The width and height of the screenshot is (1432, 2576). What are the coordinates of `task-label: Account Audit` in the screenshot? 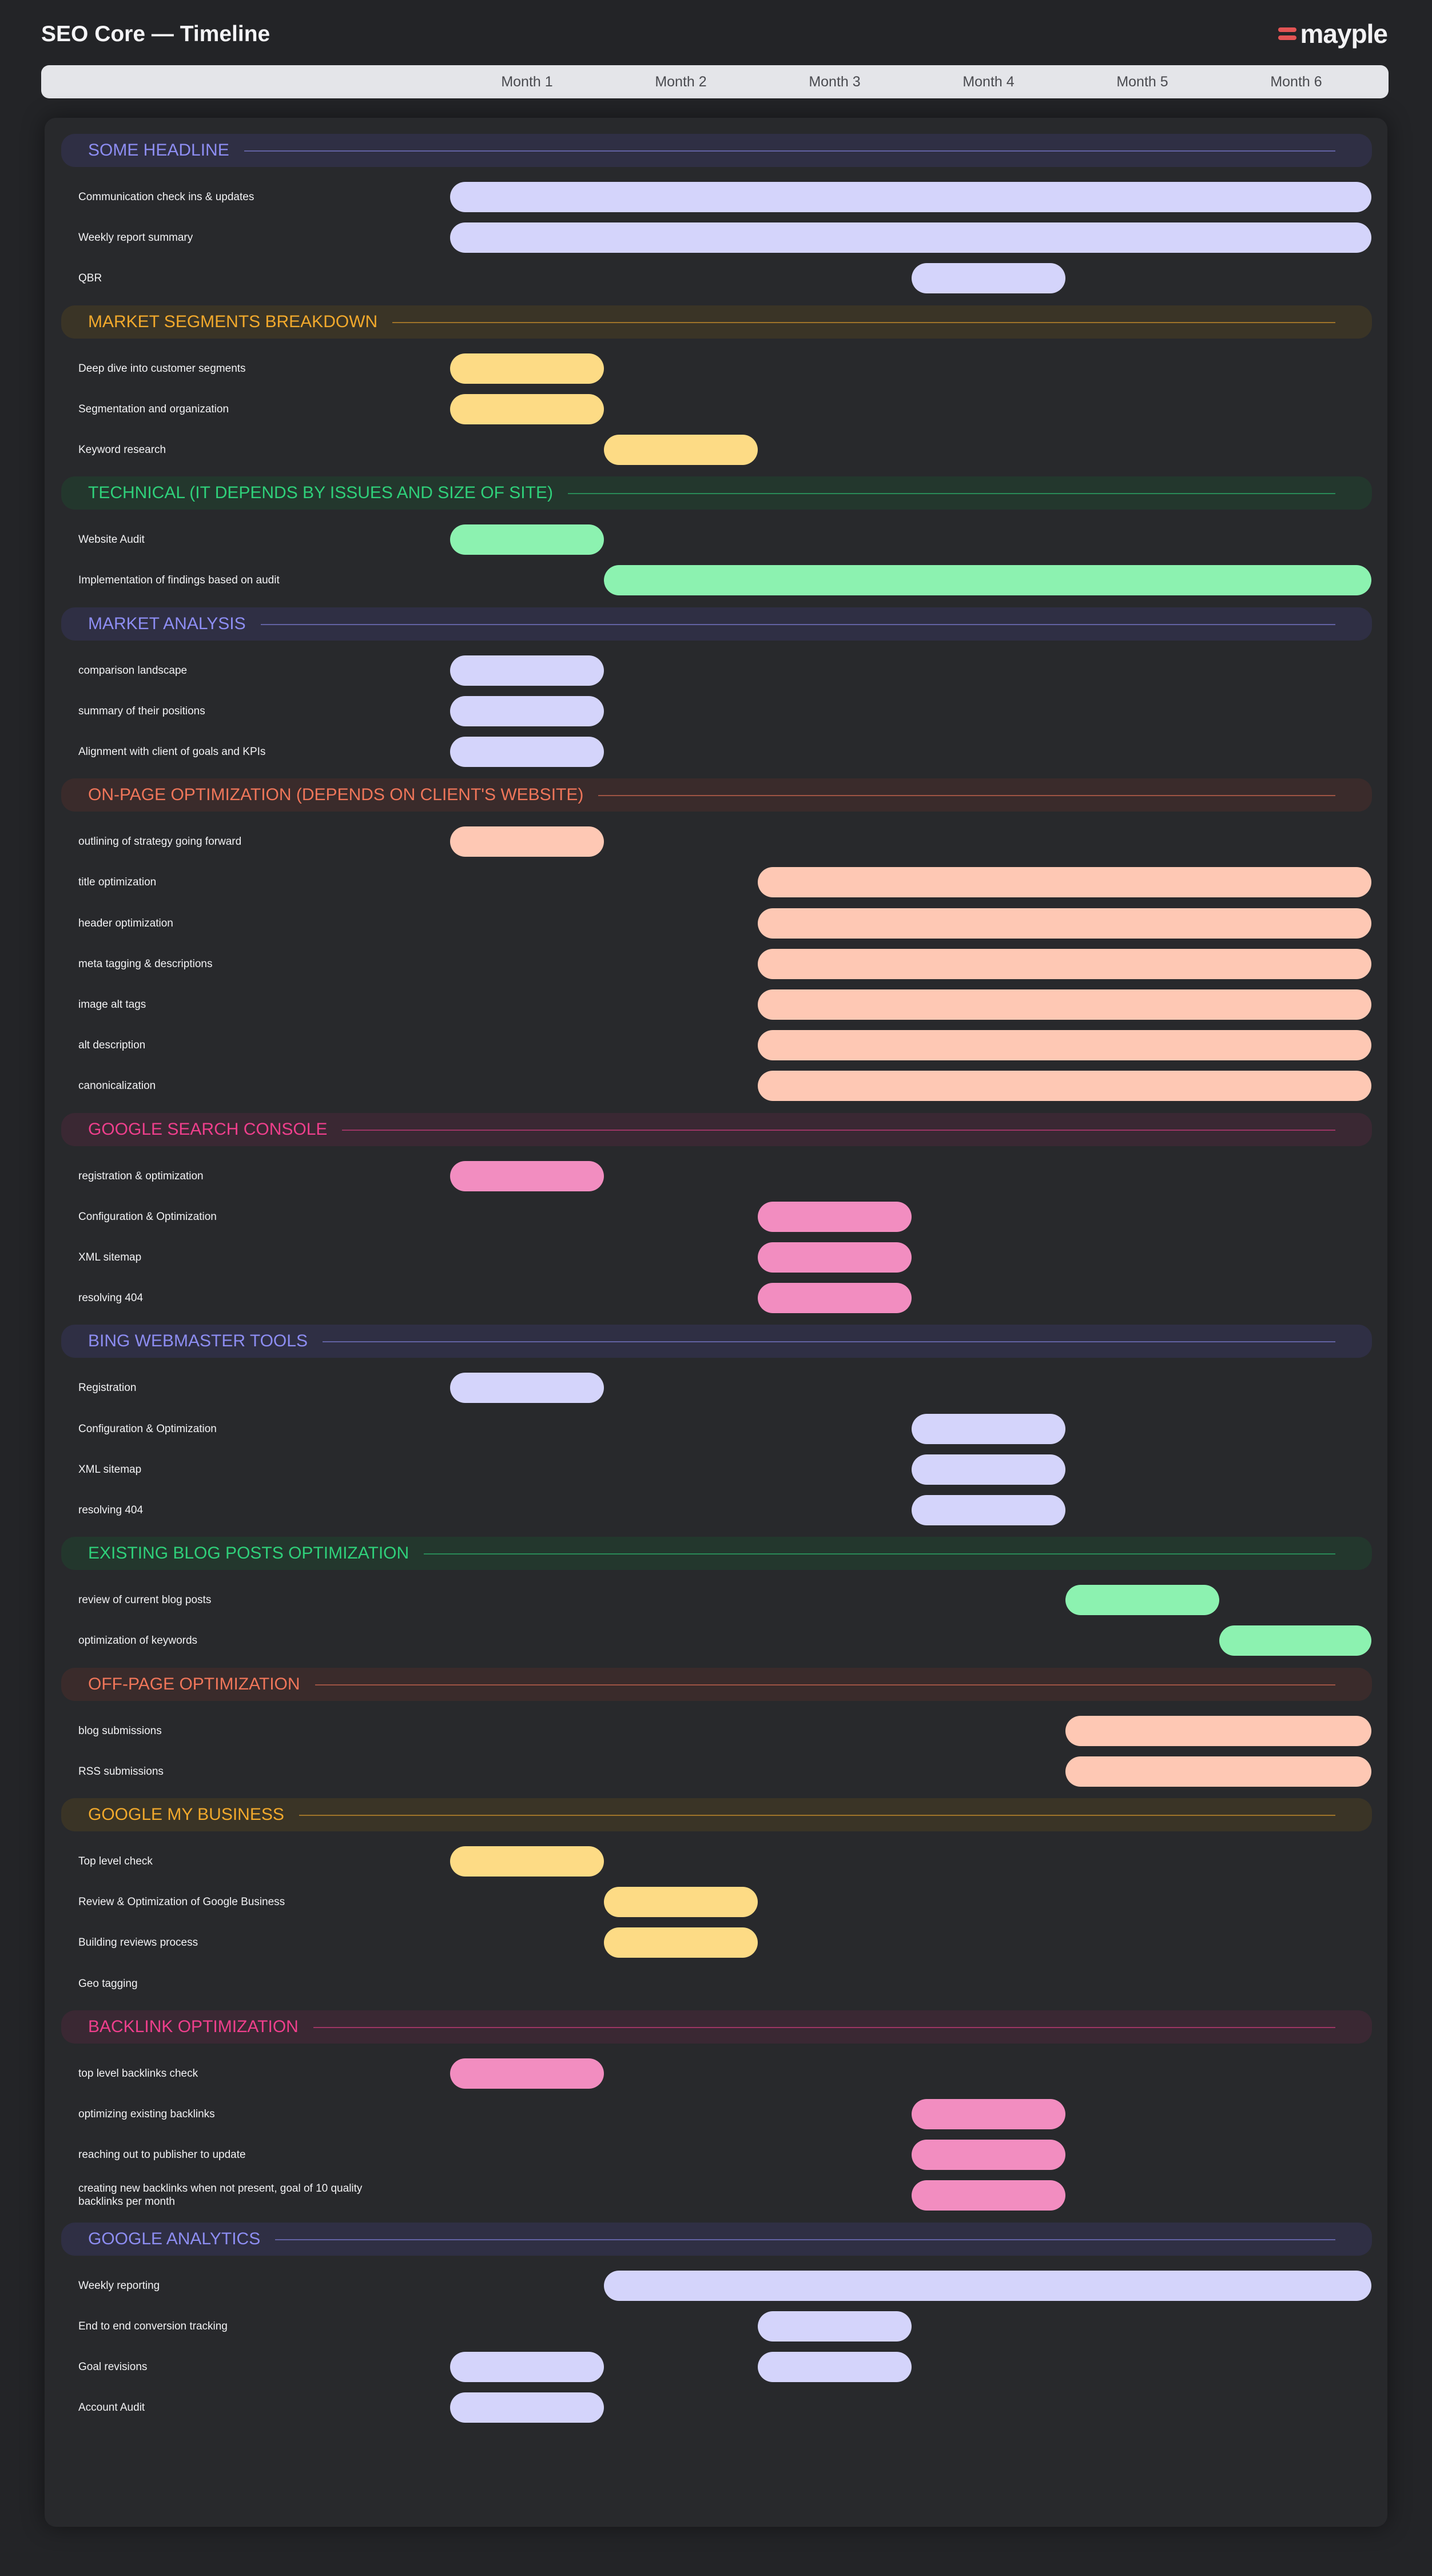 It's located at (111, 2408).